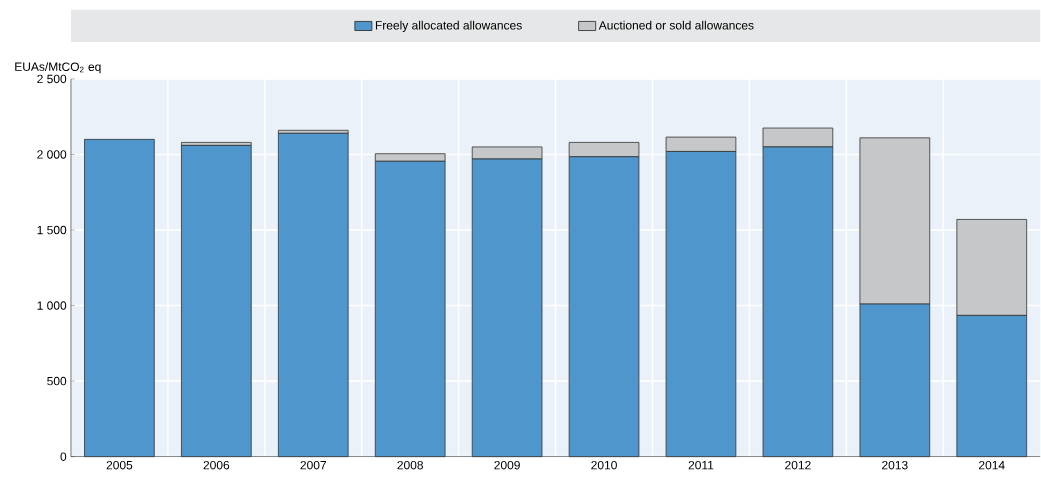 The width and height of the screenshot is (1041, 488). Describe the element at coordinates (58, 68) in the screenshot. I see `y-axis-title: EUAs/MtCO$_{2}$ eq` at that location.